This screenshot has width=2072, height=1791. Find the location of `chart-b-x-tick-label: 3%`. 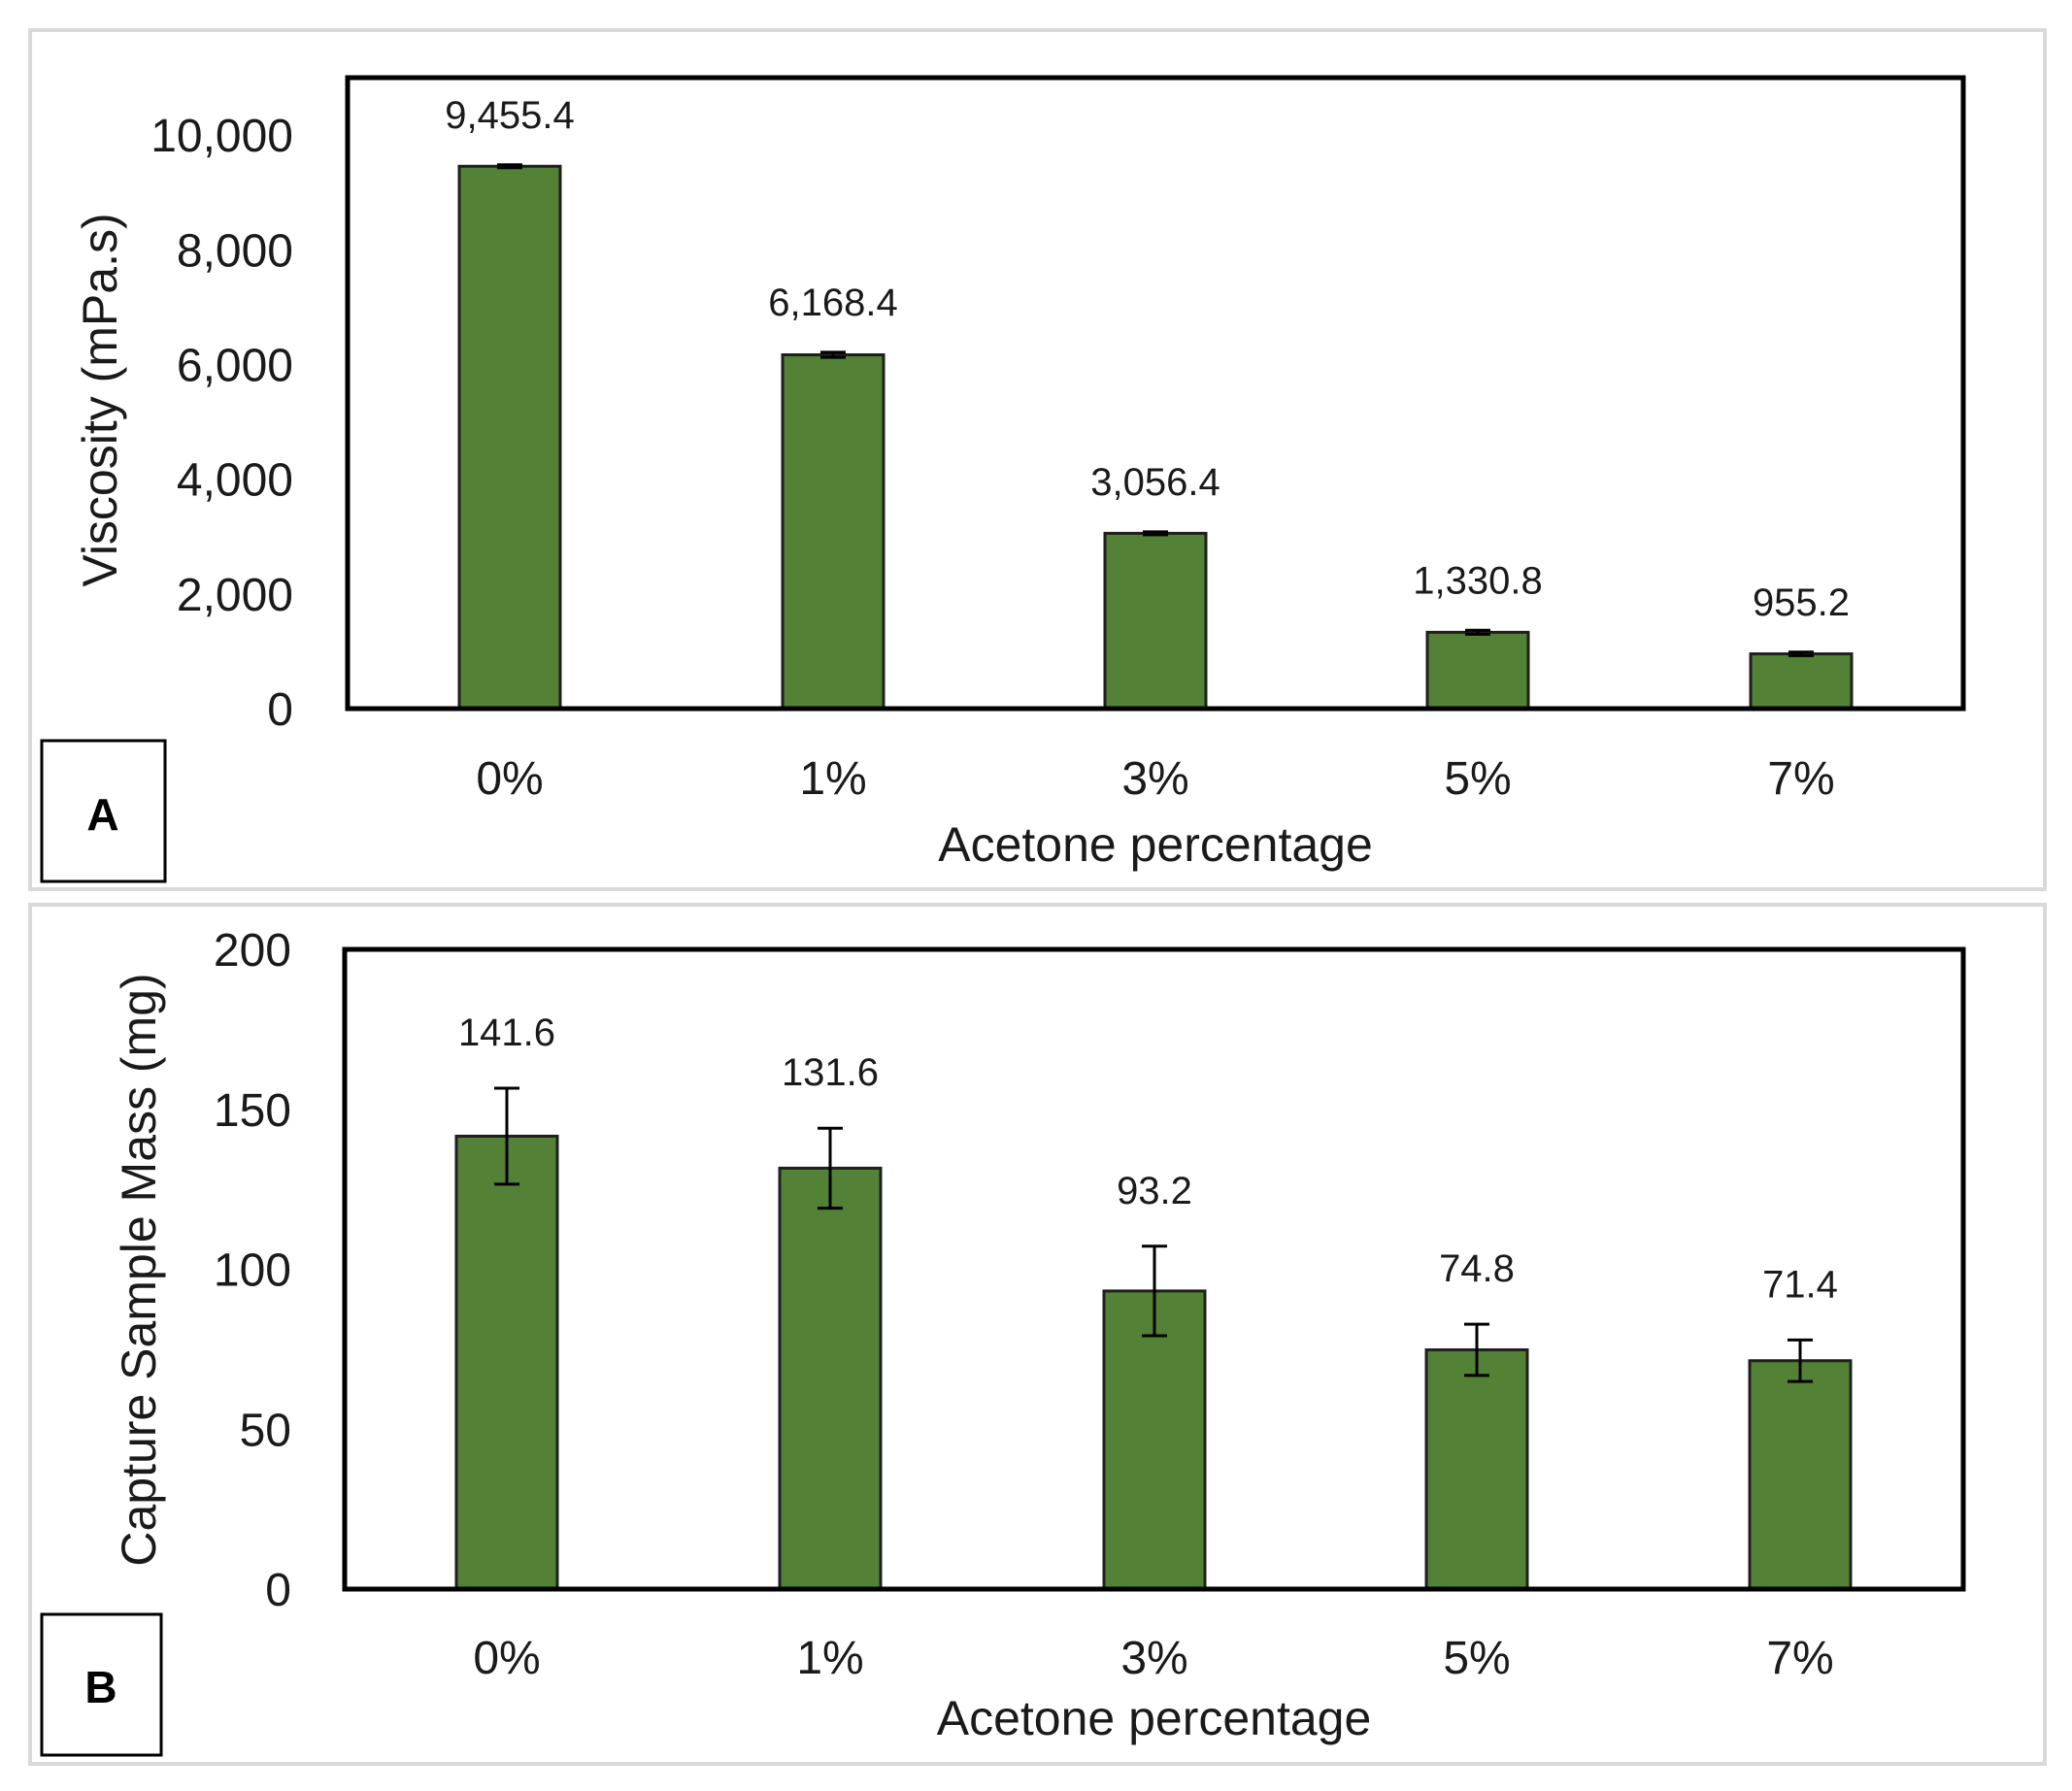

chart-b-x-tick-label: 3% is located at coordinates (1153, 1658).